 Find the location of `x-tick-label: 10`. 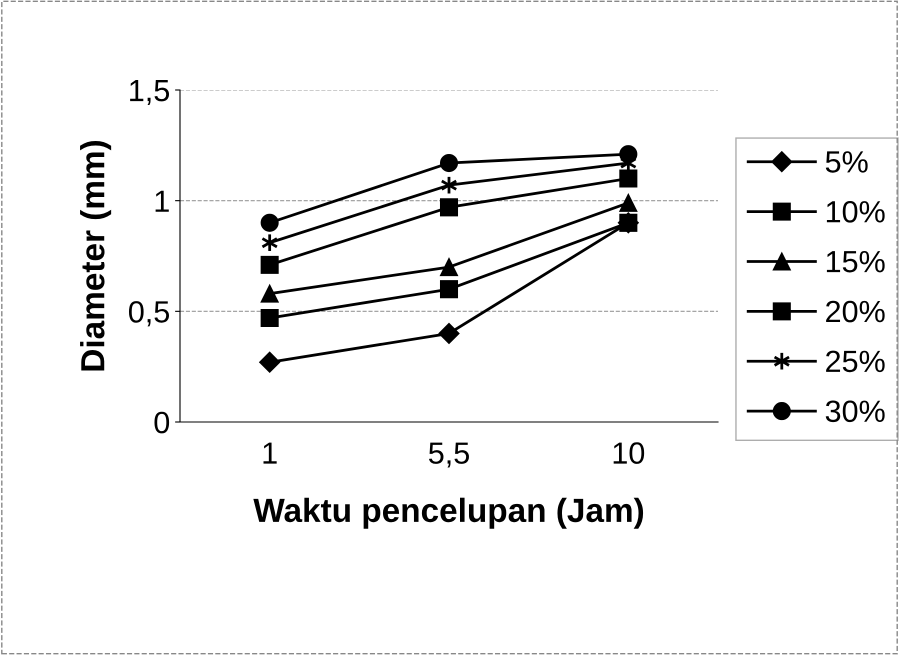

x-tick-label: 10 is located at coordinates (629, 453).